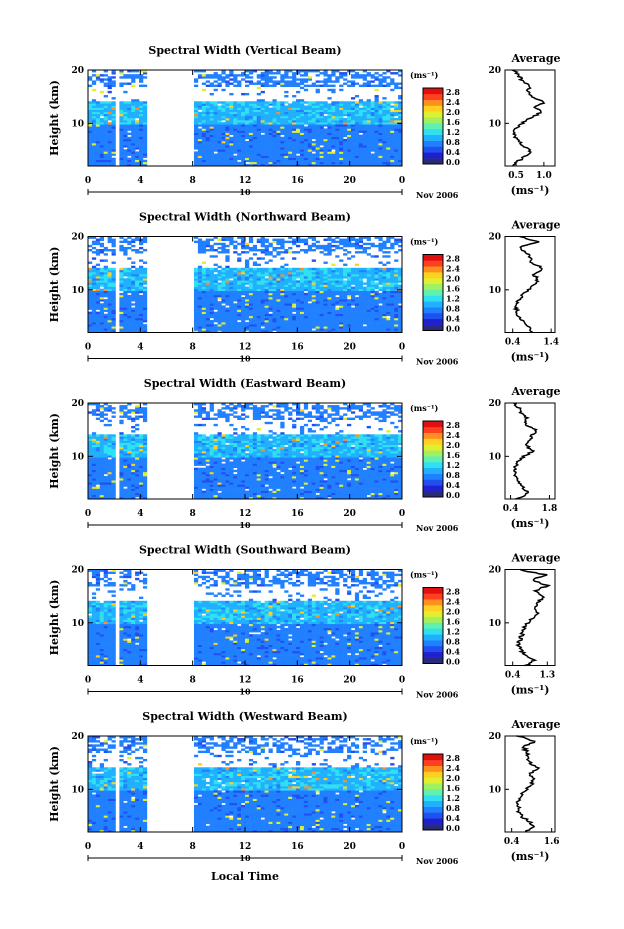 The height and width of the screenshot is (929, 624). I want to click on colorbar-frame, so click(433, 292).